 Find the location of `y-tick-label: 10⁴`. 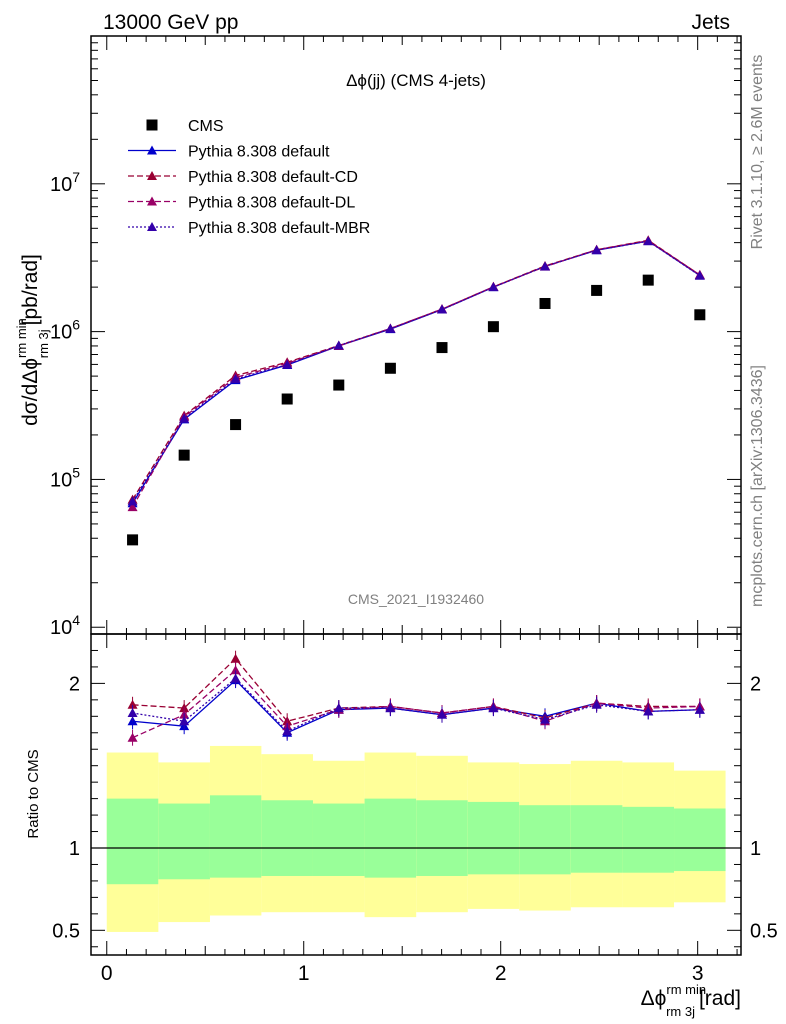

y-tick-label: 10⁴ is located at coordinates (65, 625).